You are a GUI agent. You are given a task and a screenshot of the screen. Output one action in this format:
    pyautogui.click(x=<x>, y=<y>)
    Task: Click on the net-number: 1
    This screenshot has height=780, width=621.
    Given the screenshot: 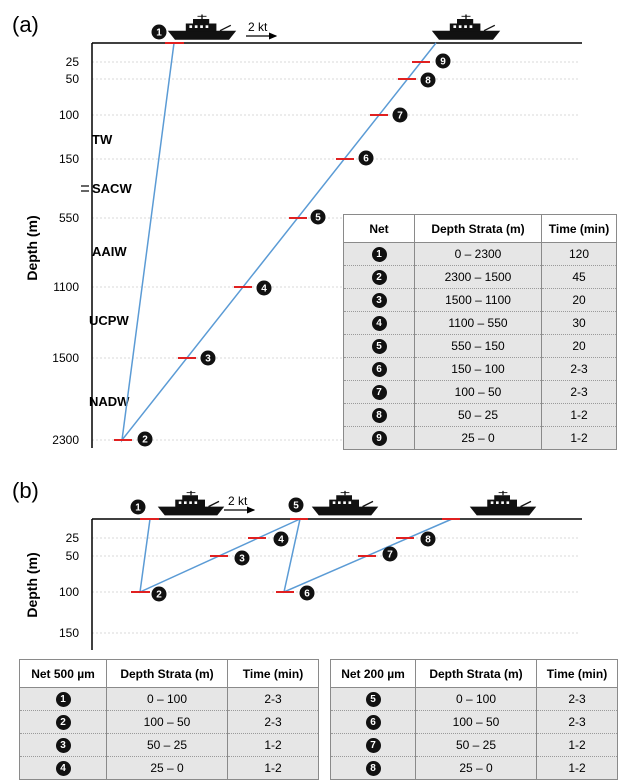 What is the action you would take?
    pyautogui.click(x=138, y=508)
    